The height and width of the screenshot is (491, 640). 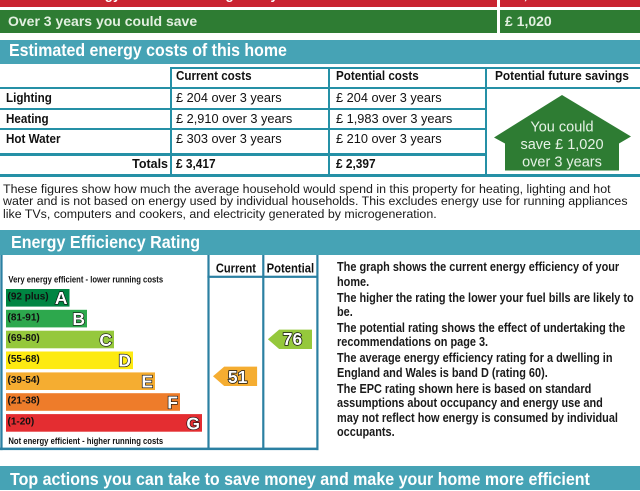 I want to click on svg-text: (69-80), so click(x=24, y=338).